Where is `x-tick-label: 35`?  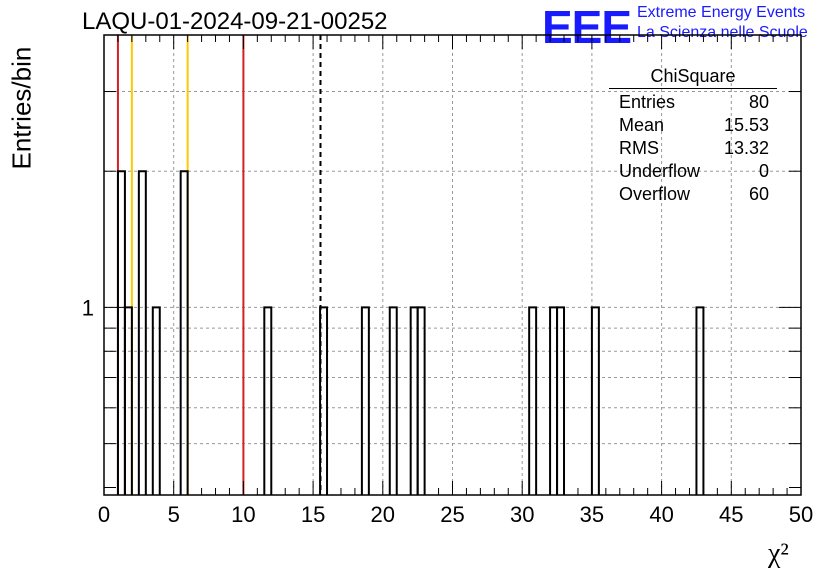 x-tick-label: 35 is located at coordinates (592, 514).